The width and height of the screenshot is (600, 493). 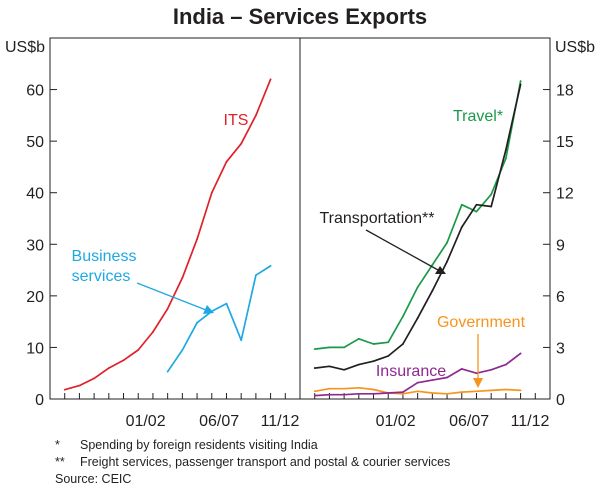 I want to click on right-y-tick-label: 15, so click(x=565, y=142).